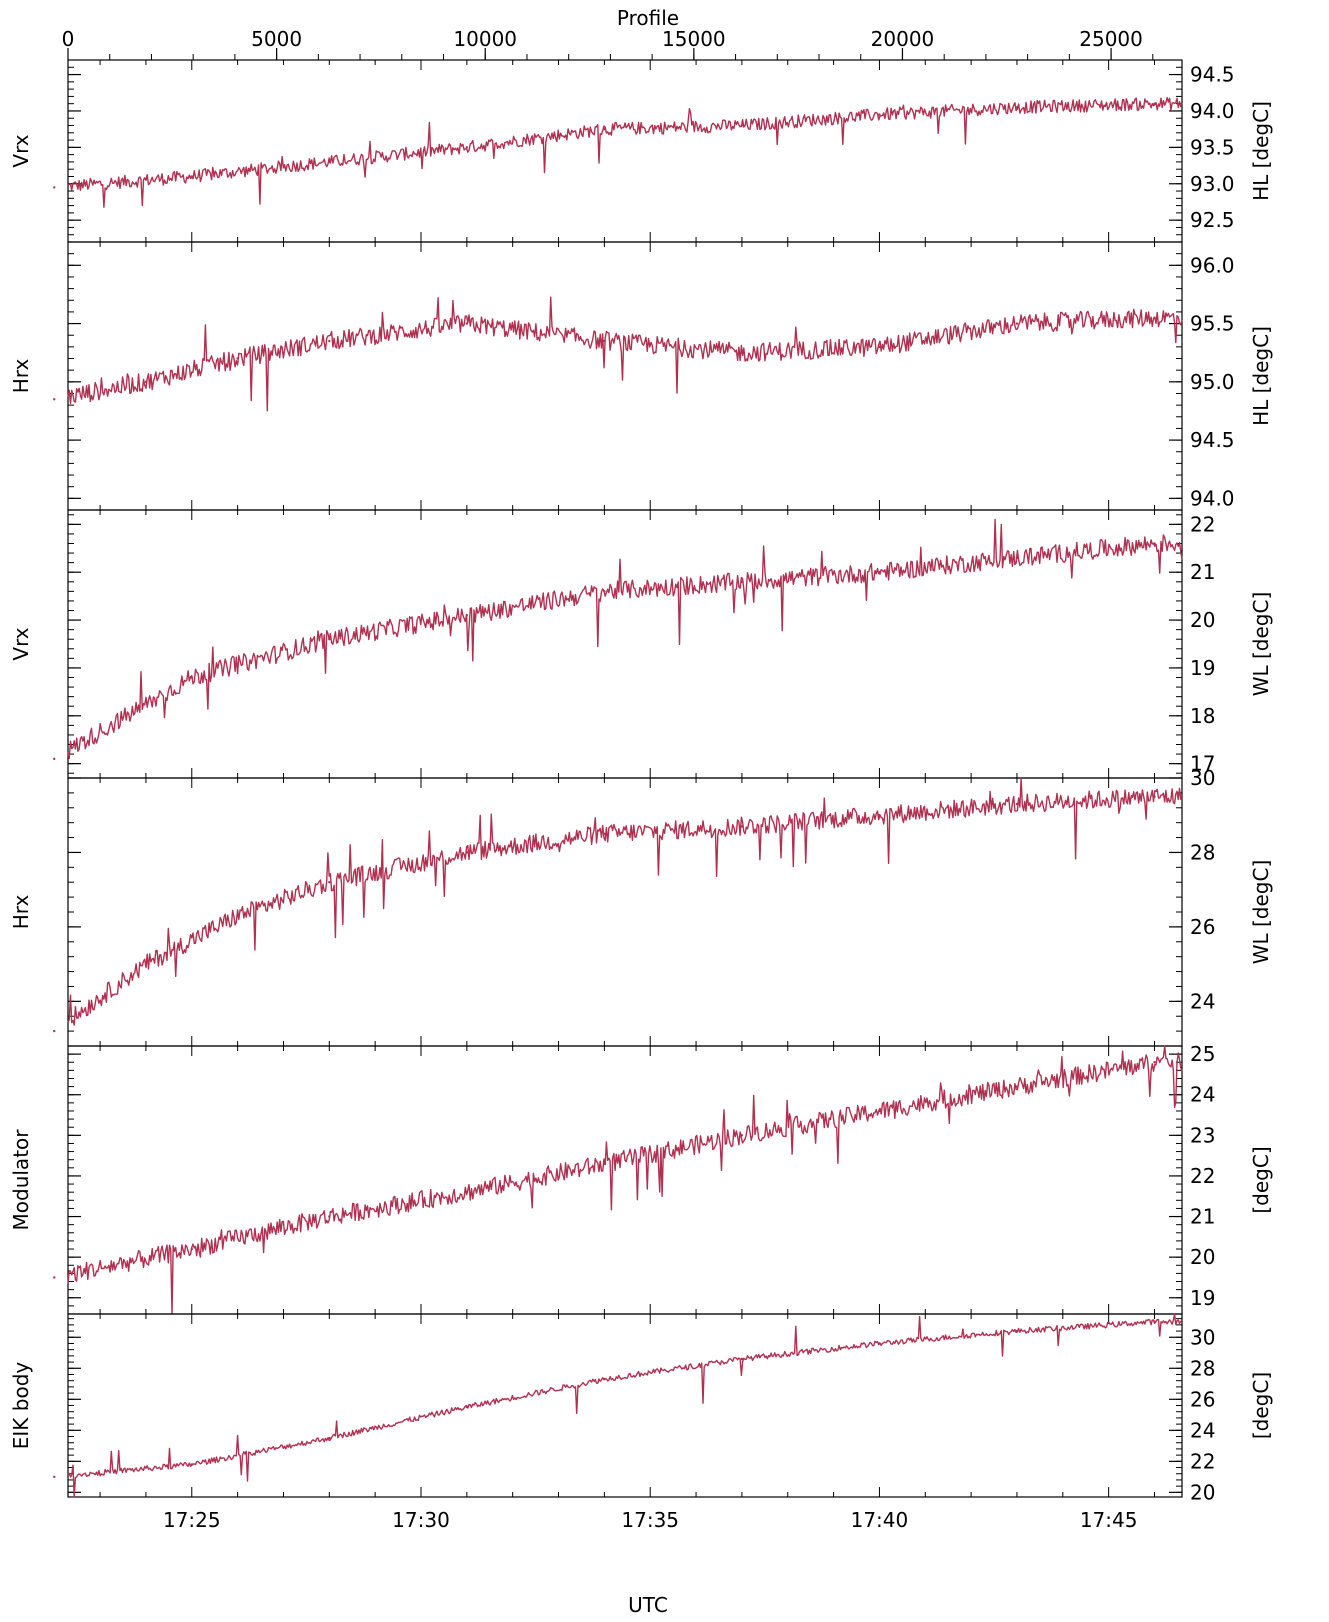 The image size is (1329, 1622). I want to click on bottom-tick-label: 17:30, so click(421, 1520).